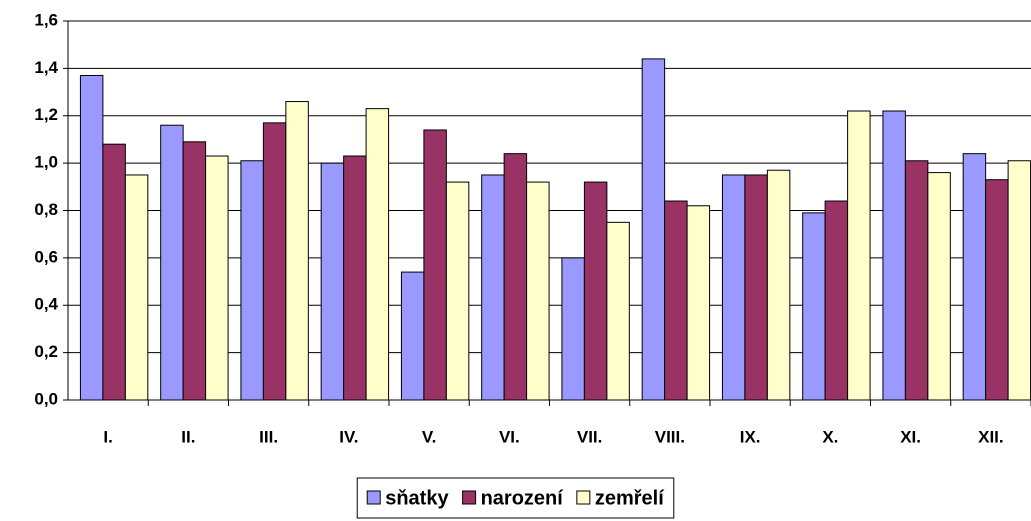 This screenshot has width=1031, height=521. Describe the element at coordinates (910, 436) in the screenshot. I see `x-tick-label: XI.` at that location.